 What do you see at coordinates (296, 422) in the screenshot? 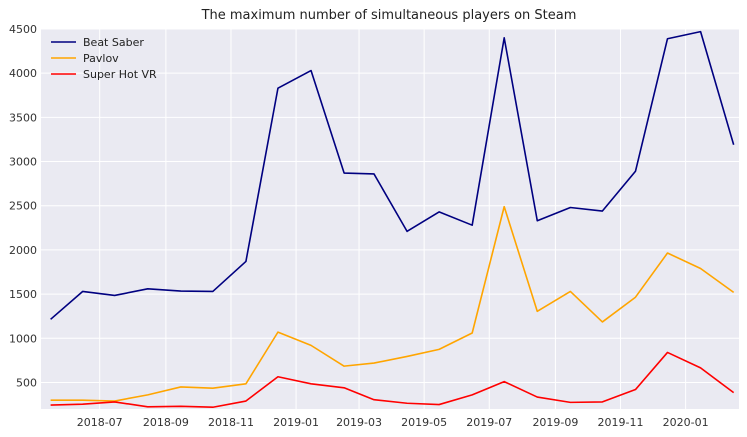
I see `x-tick-label: 2019-01` at bounding box center [296, 422].